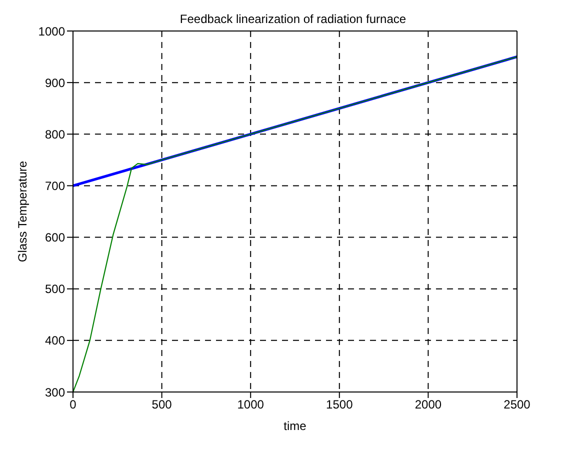 Image resolution: width=571 pixels, height=450 pixels. What do you see at coordinates (517, 405) in the screenshot?
I see `x-tick-label: 2500` at bounding box center [517, 405].